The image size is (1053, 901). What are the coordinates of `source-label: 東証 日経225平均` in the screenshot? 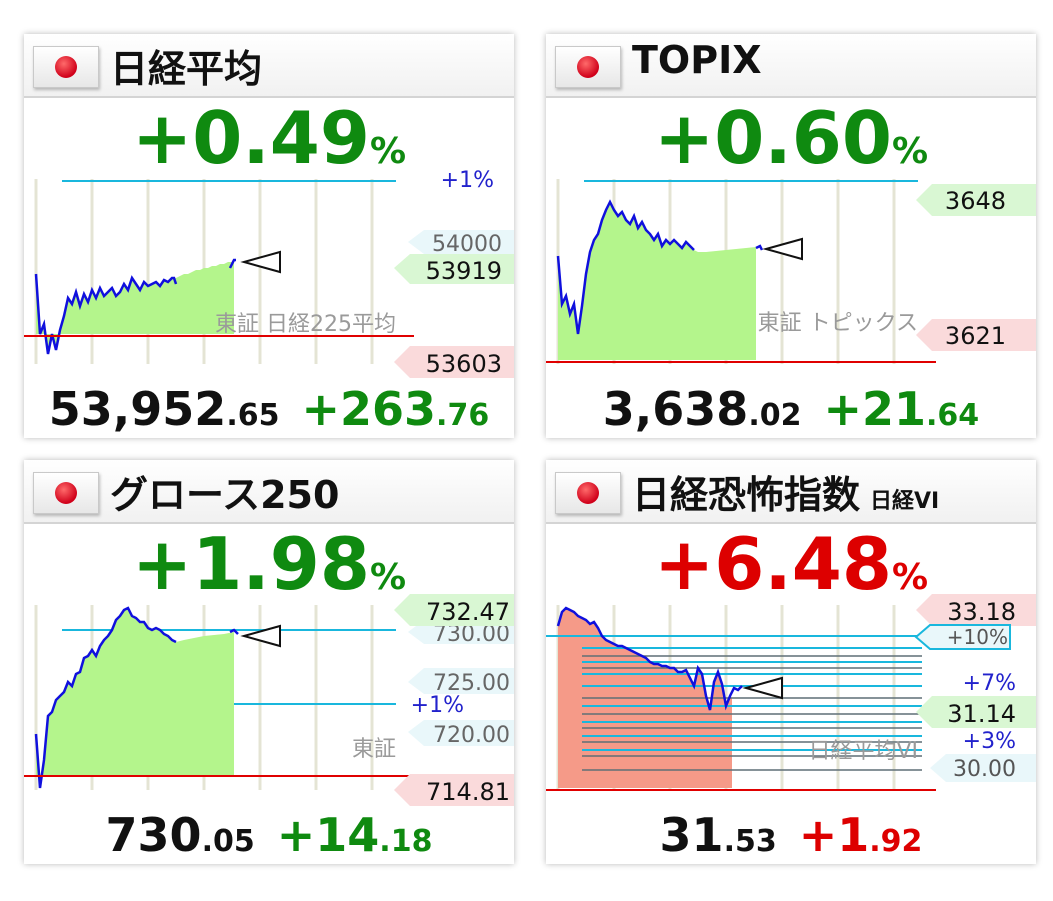 It's located at (305, 324).